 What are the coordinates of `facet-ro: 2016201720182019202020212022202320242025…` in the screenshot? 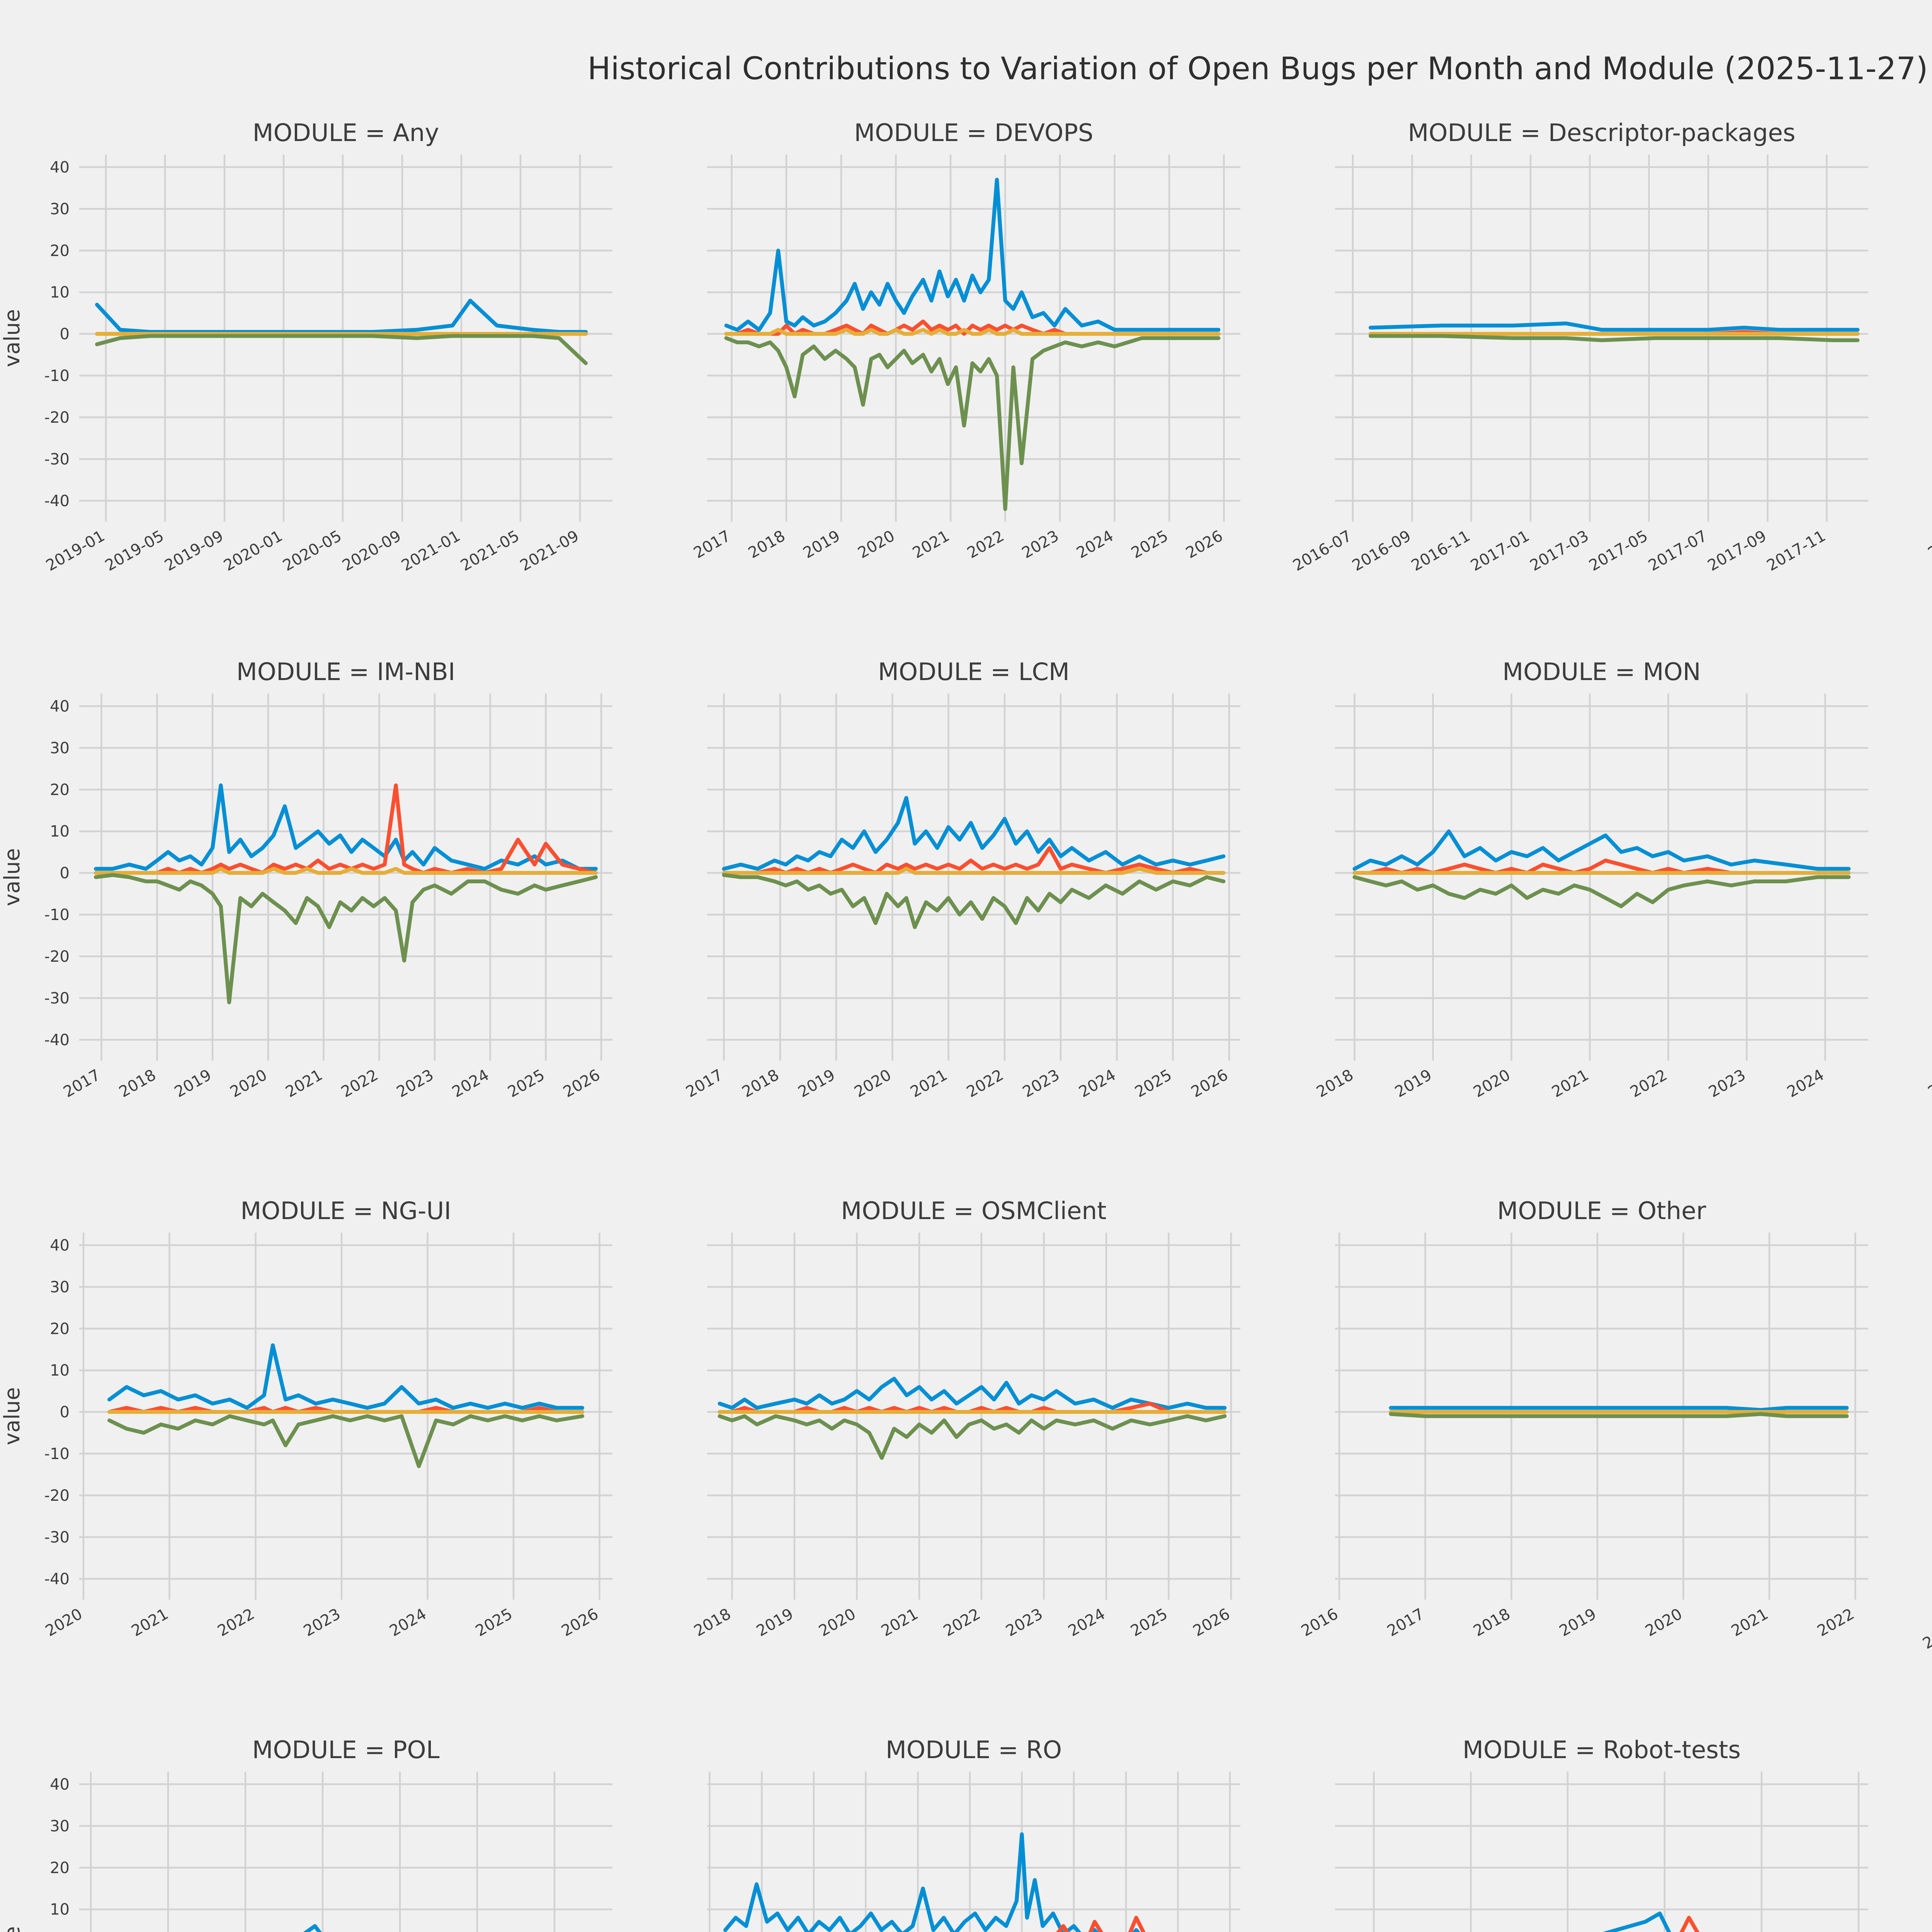 It's located at (944, 1832).